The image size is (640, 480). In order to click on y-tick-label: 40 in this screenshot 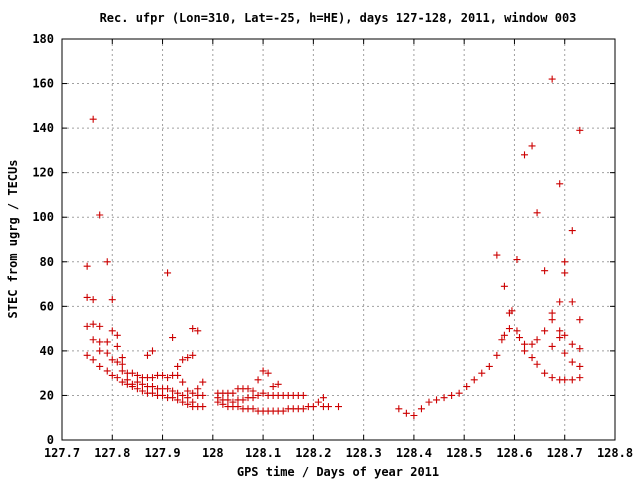, I will do `click(47, 351)`.